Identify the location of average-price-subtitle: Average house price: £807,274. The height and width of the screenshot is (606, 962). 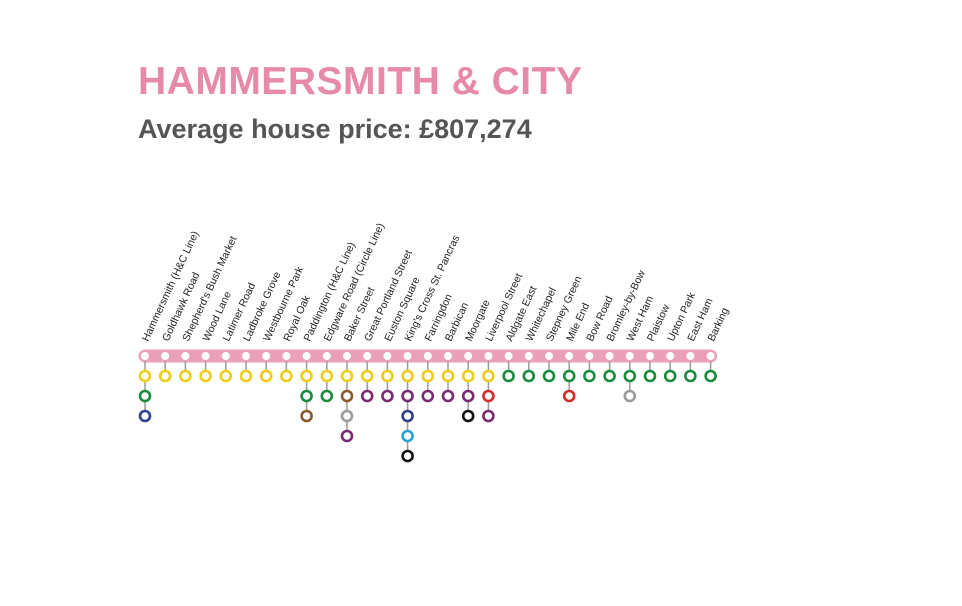
(335, 129).